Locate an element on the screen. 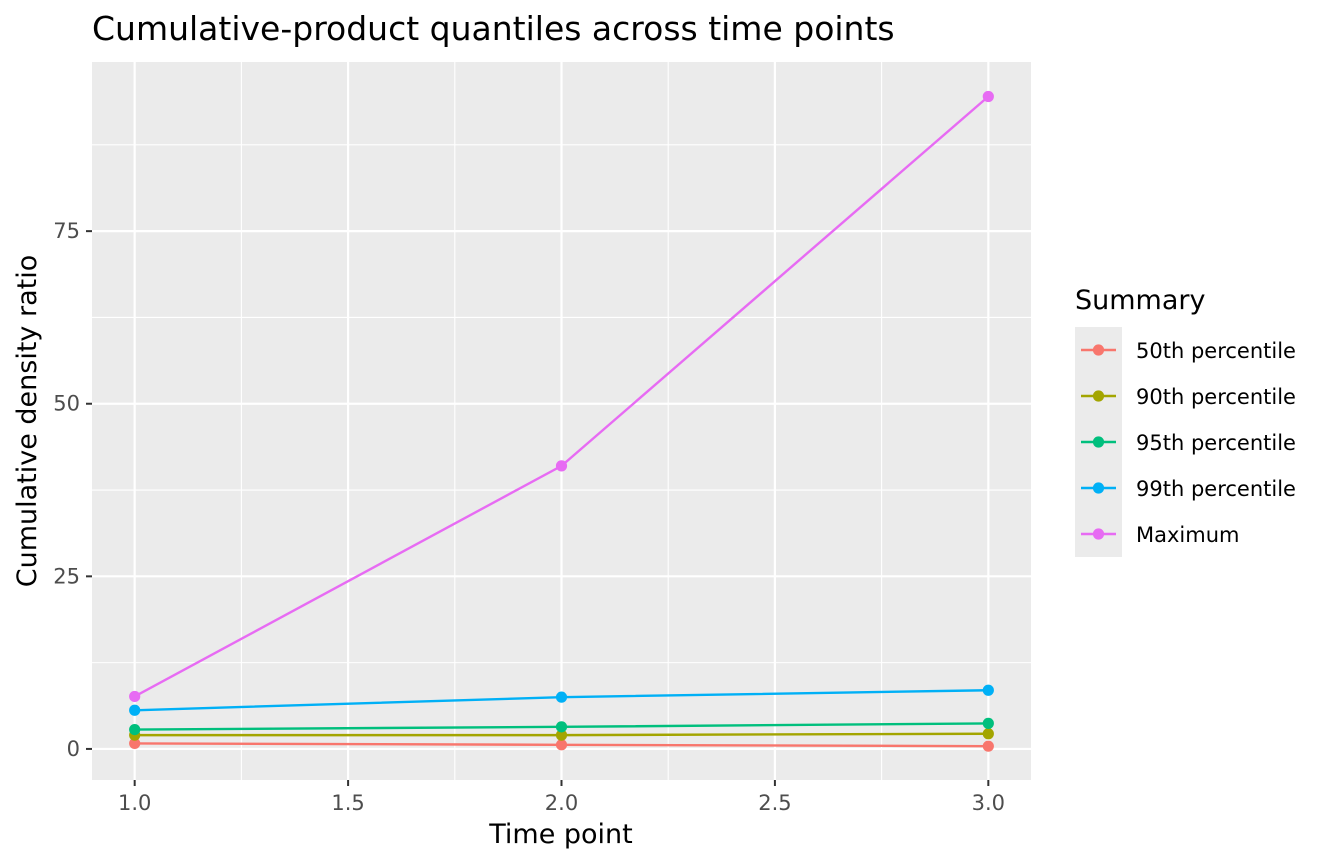 The image size is (1344, 864). y-tick-label: 50 is located at coordinates (66, 404).